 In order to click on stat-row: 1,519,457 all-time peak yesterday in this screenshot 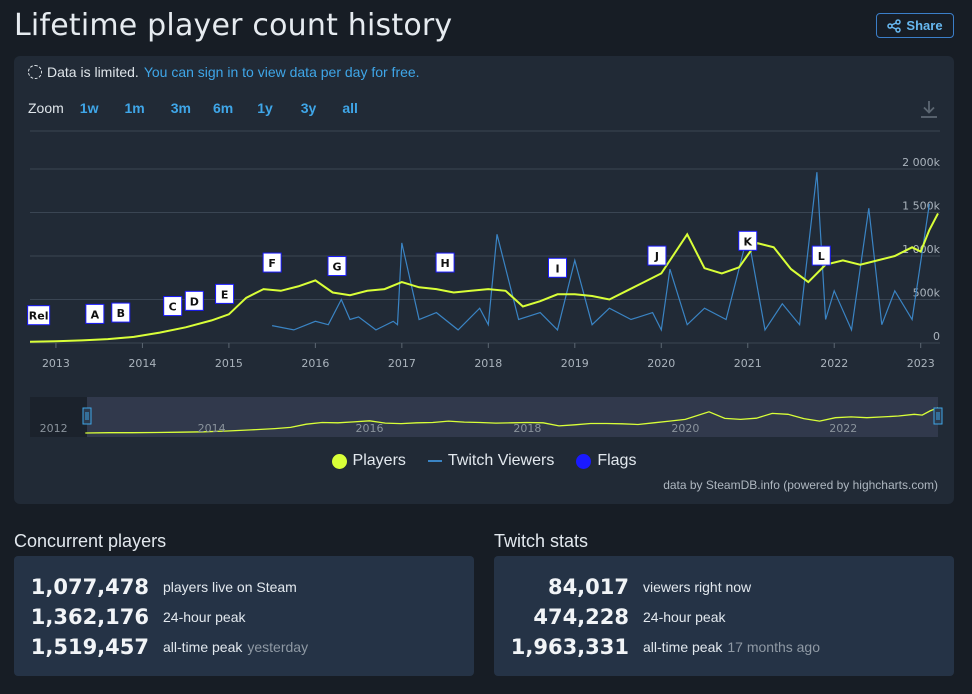, I will do `click(244, 647)`.